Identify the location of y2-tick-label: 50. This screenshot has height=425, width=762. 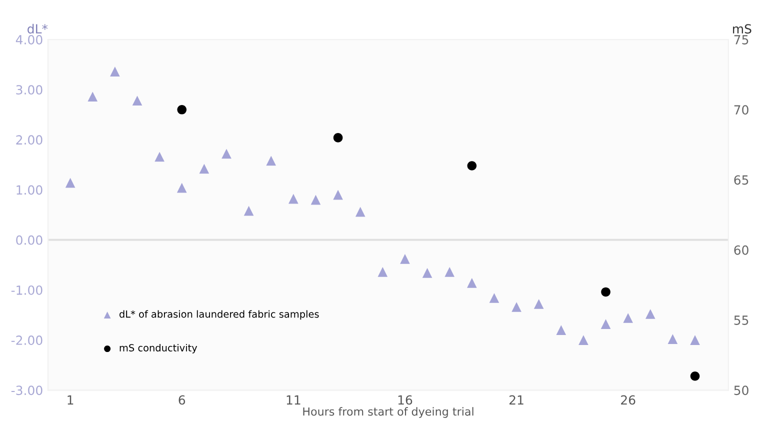
(741, 391).